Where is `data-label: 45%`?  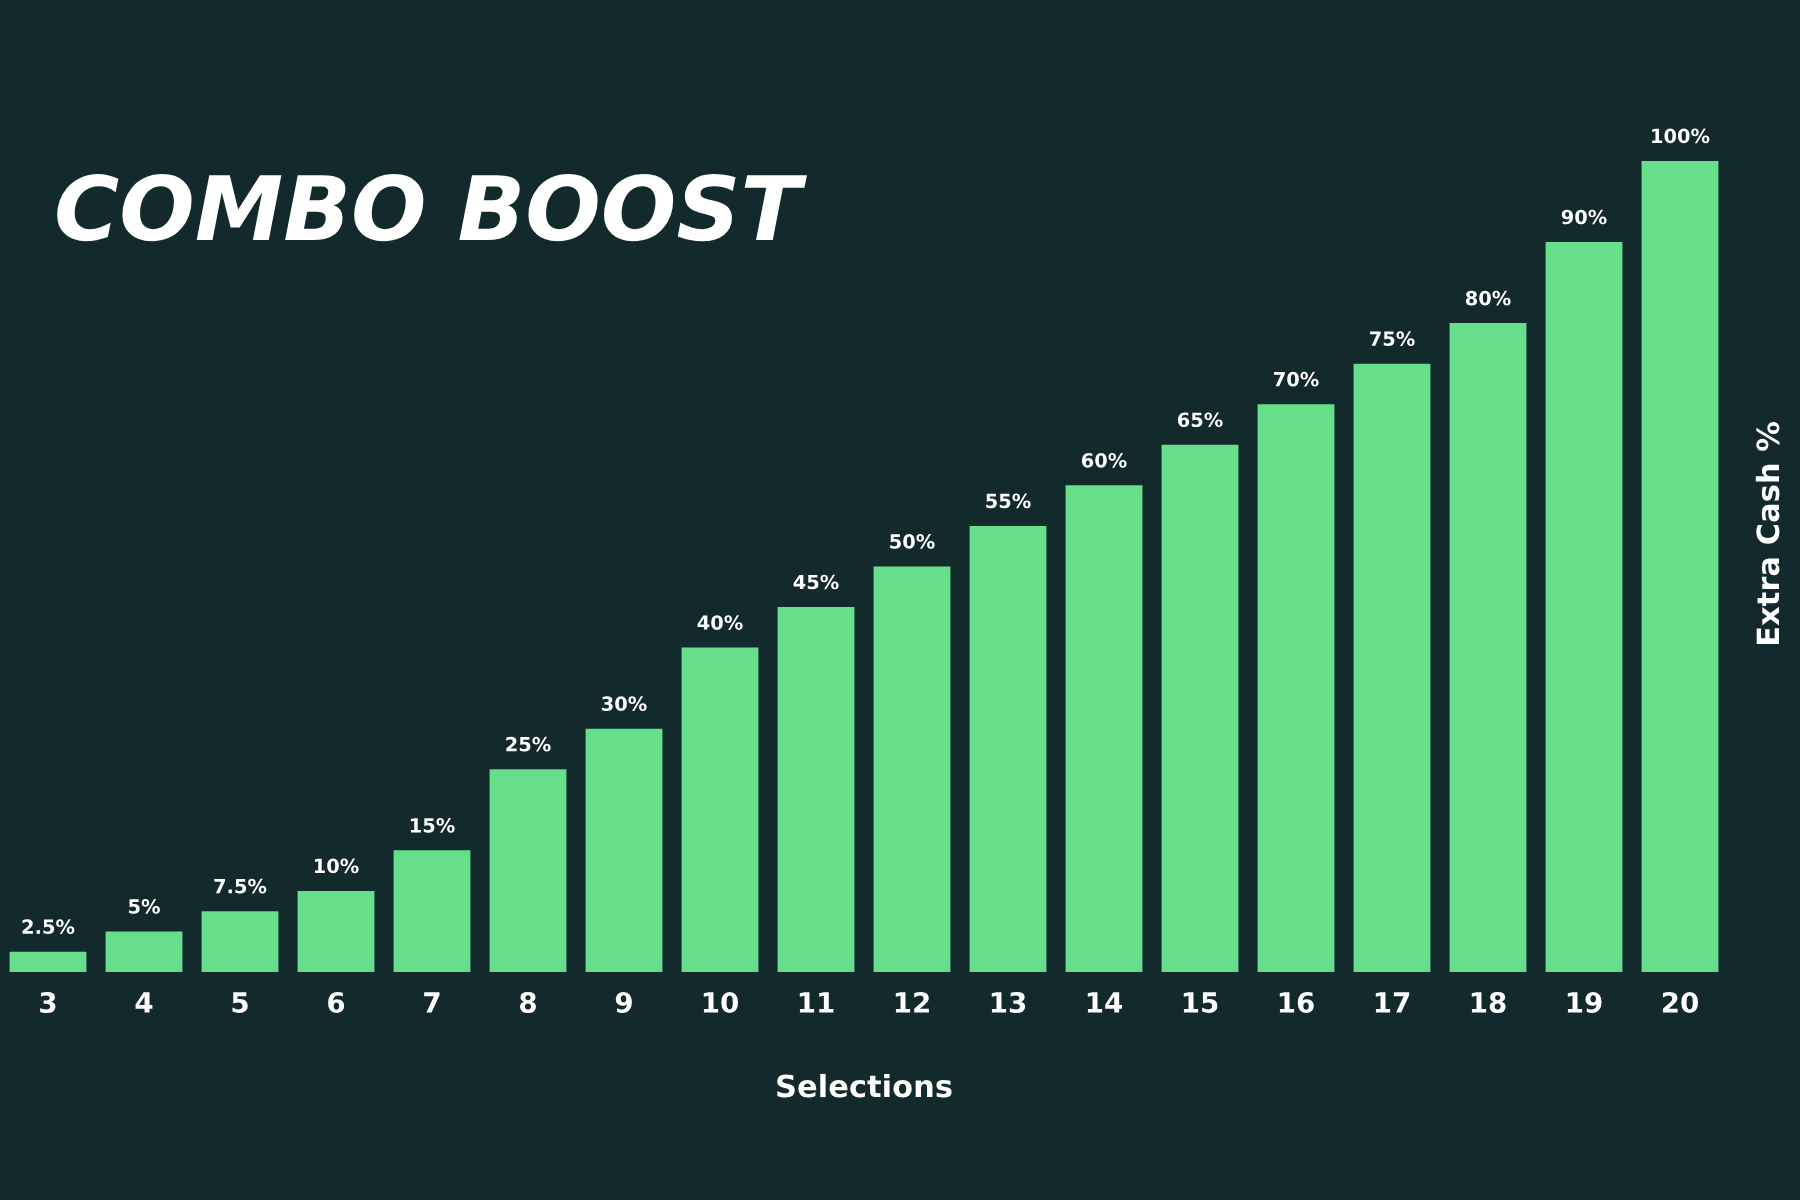 data-label: 45% is located at coordinates (816, 582).